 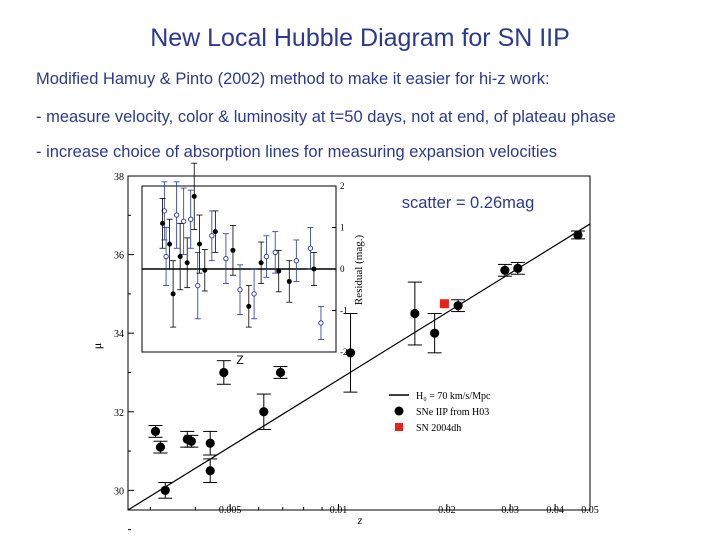 What do you see at coordinates (342, 228) in the screenshot?
I see `inset-y-tick-label: 1` at bounding box center [342, 228].